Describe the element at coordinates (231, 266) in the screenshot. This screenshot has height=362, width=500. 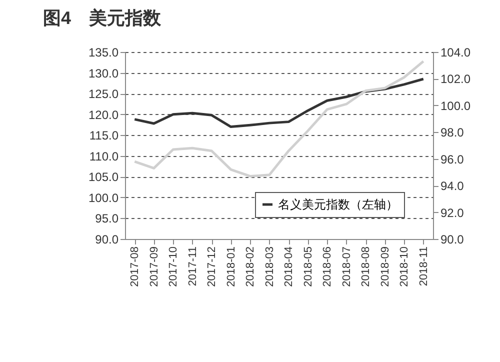
I see `x-tick-label: 2018-01` at that location.